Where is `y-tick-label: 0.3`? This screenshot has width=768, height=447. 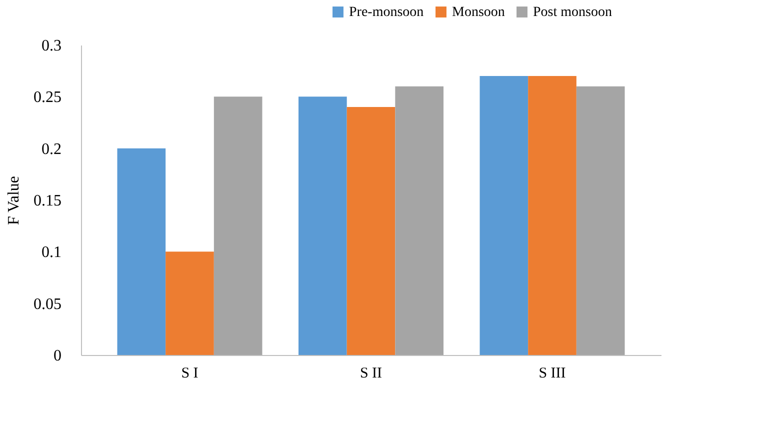 y-tick-label: 0.3 is located at coordinates (52, 46).